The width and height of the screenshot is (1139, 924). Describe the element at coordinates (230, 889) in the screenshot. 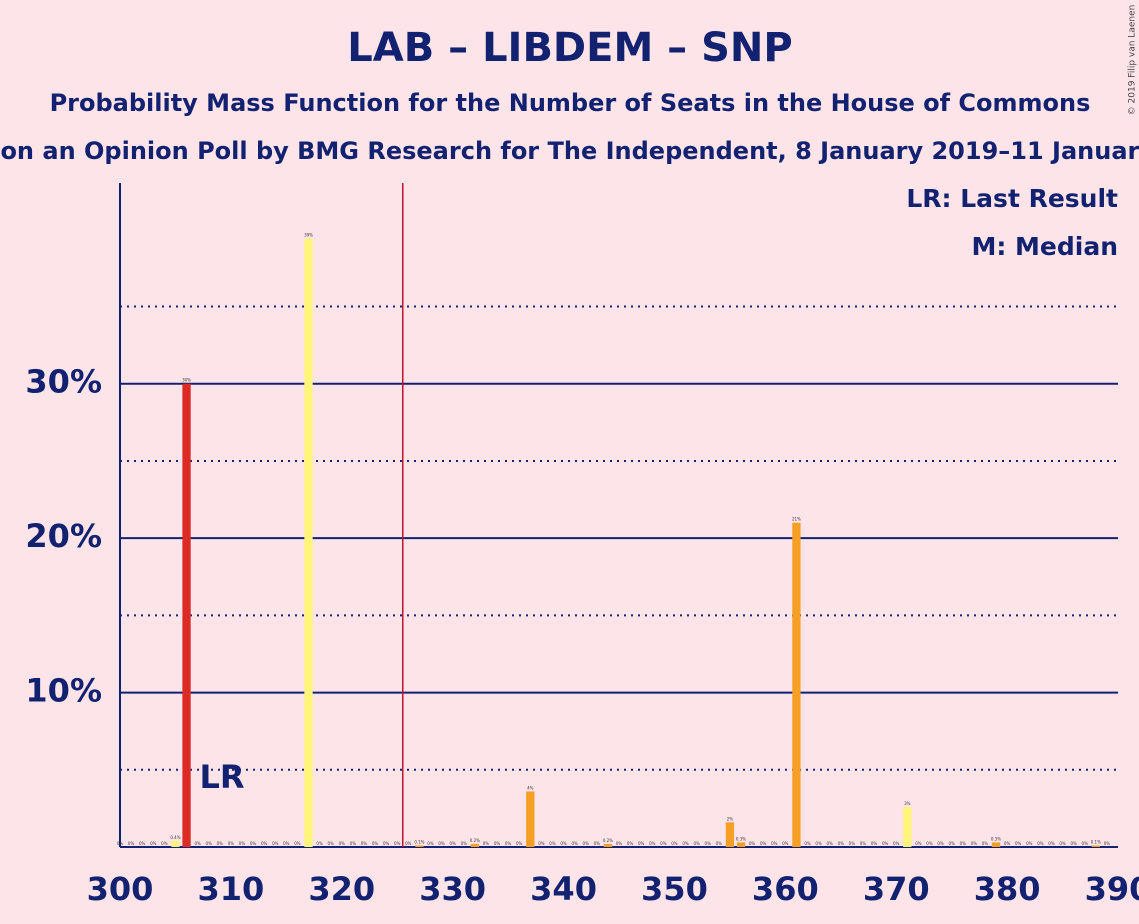

I see `x-tick-label: 310` at that location.